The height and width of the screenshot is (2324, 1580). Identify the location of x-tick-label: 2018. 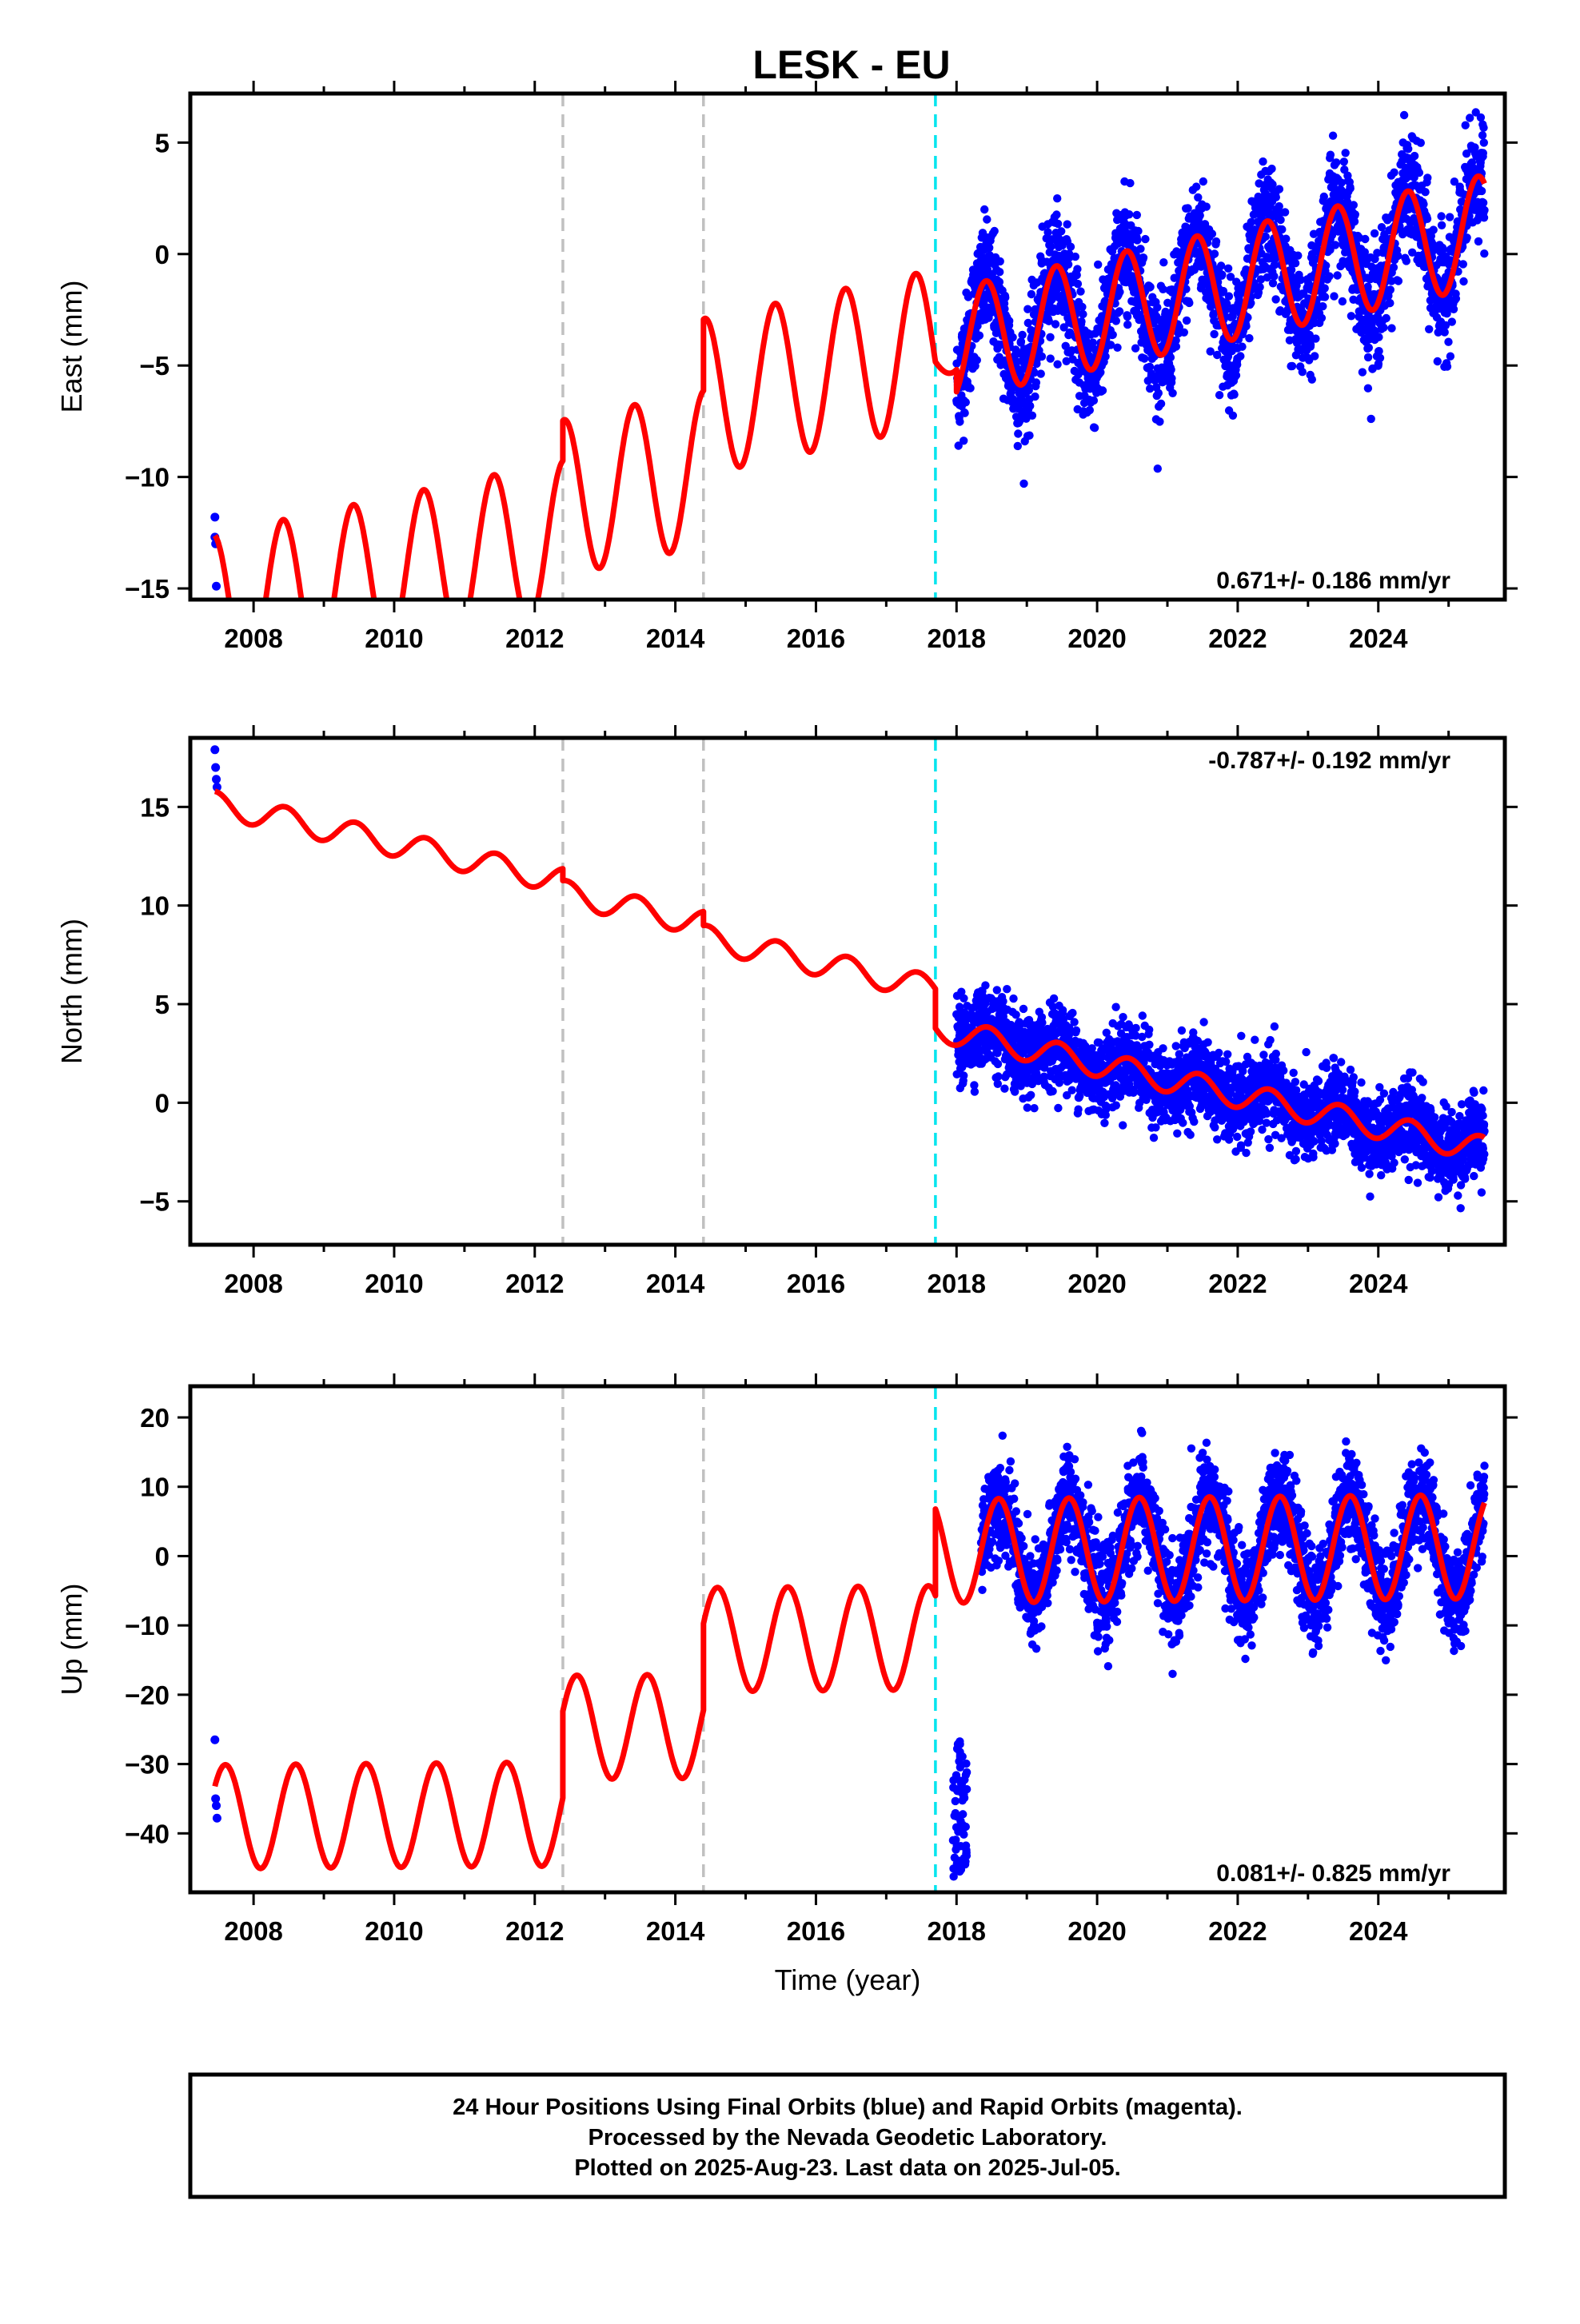
(957, 639).